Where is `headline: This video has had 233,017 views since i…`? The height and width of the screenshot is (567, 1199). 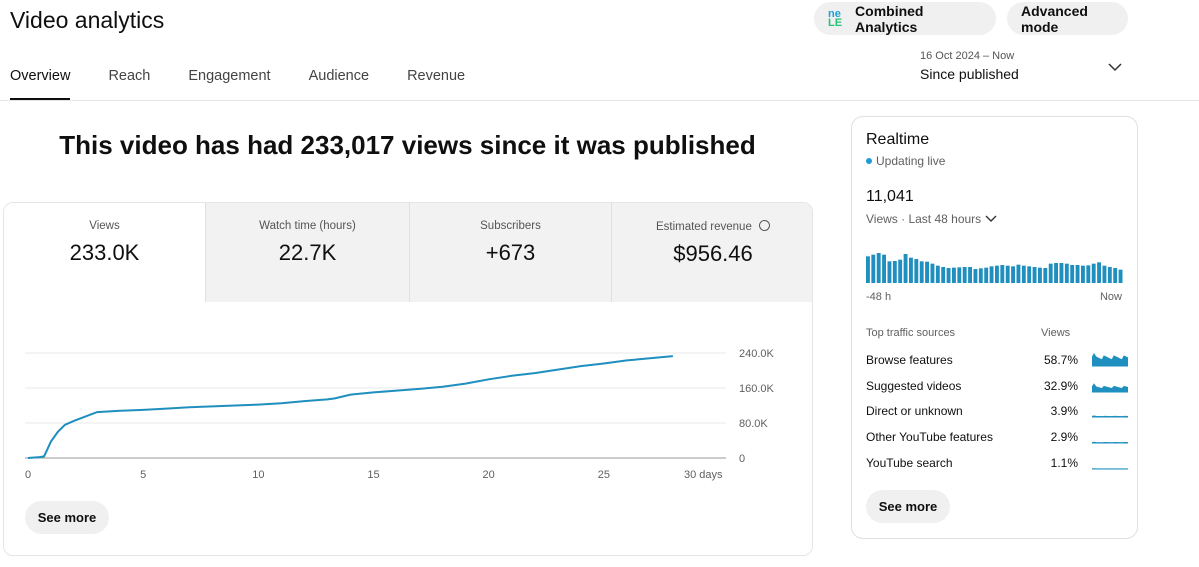 headline: This video has had 233,017 views since i… is located at coordinates (407, 145).